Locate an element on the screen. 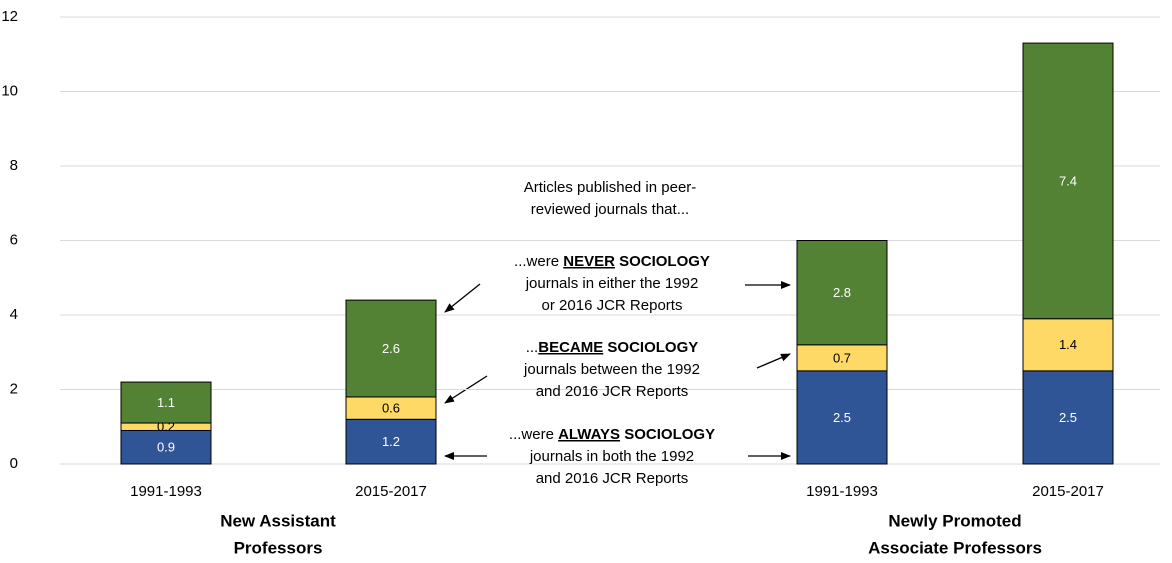 The width and height of the screenshot is (1172, 563). annotation-part: BECAME is located at coordinates (570, 347).